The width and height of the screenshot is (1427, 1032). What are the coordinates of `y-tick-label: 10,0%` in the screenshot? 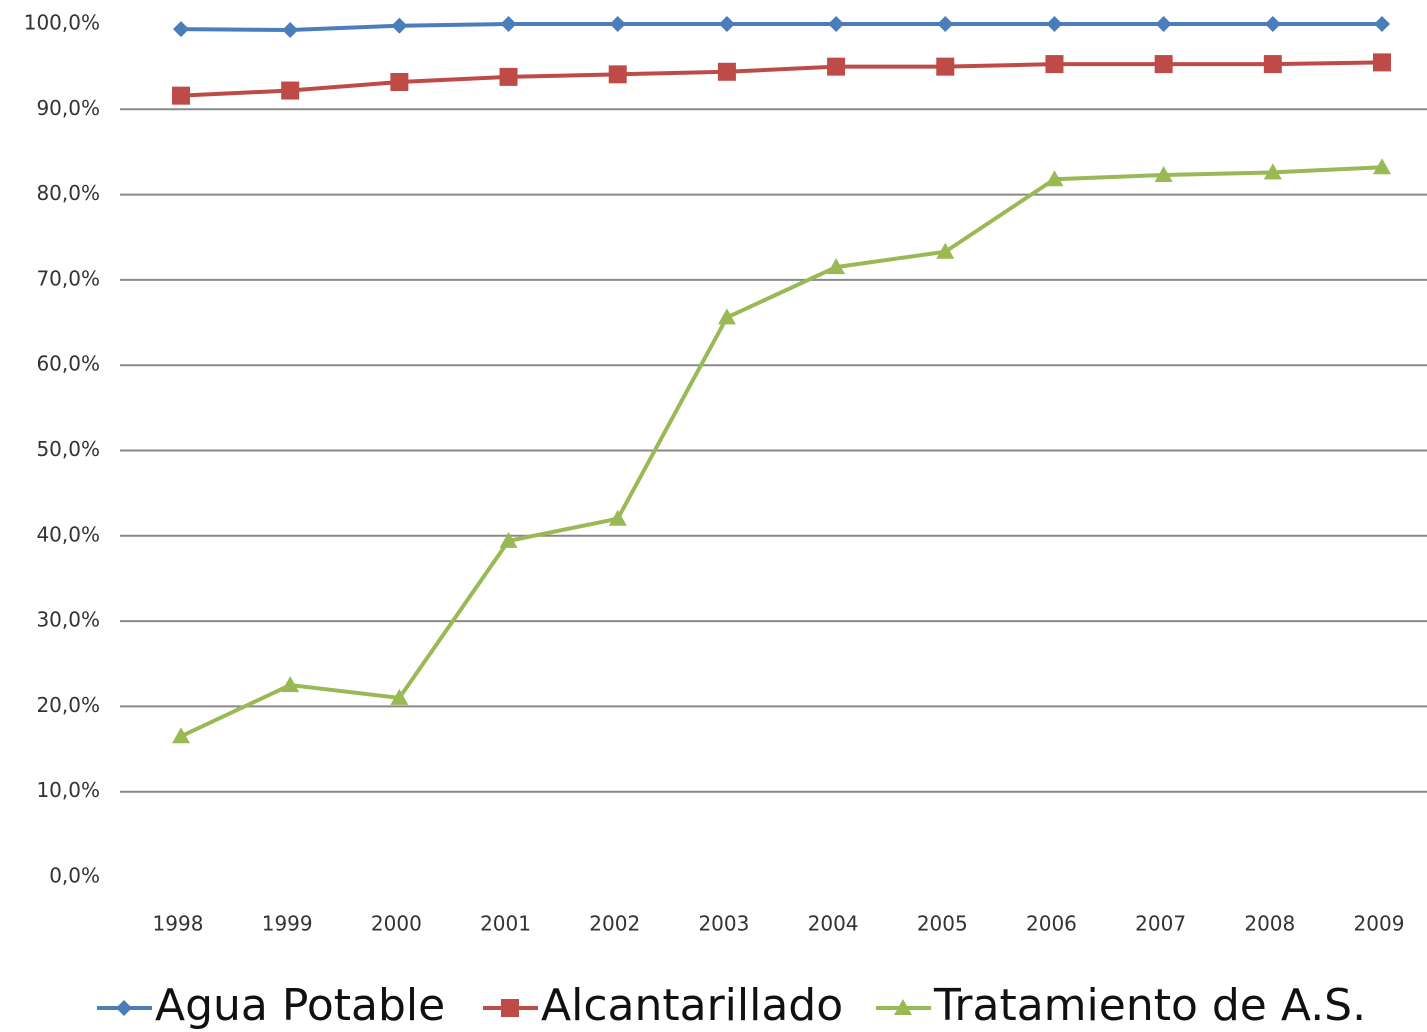 It's located at (68, 790).